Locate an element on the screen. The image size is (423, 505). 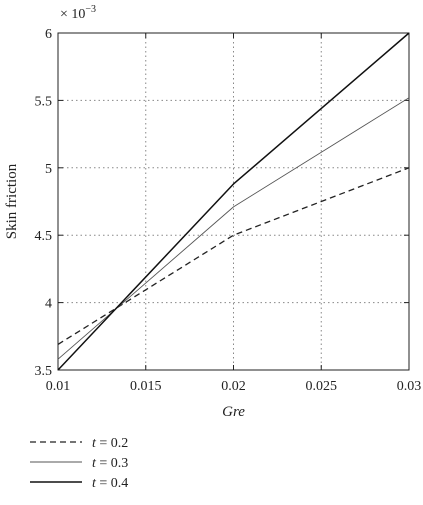
legend-label-2: t = 0.3 is located at coordinates (110, 463).